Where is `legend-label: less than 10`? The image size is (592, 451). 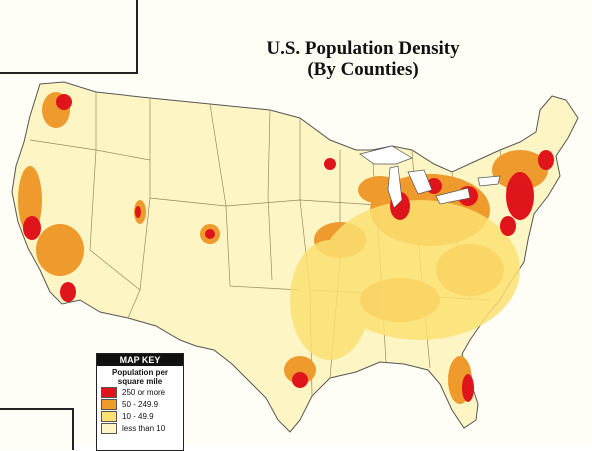
legend-label: less than 10 is located at coordinates (144, 428).